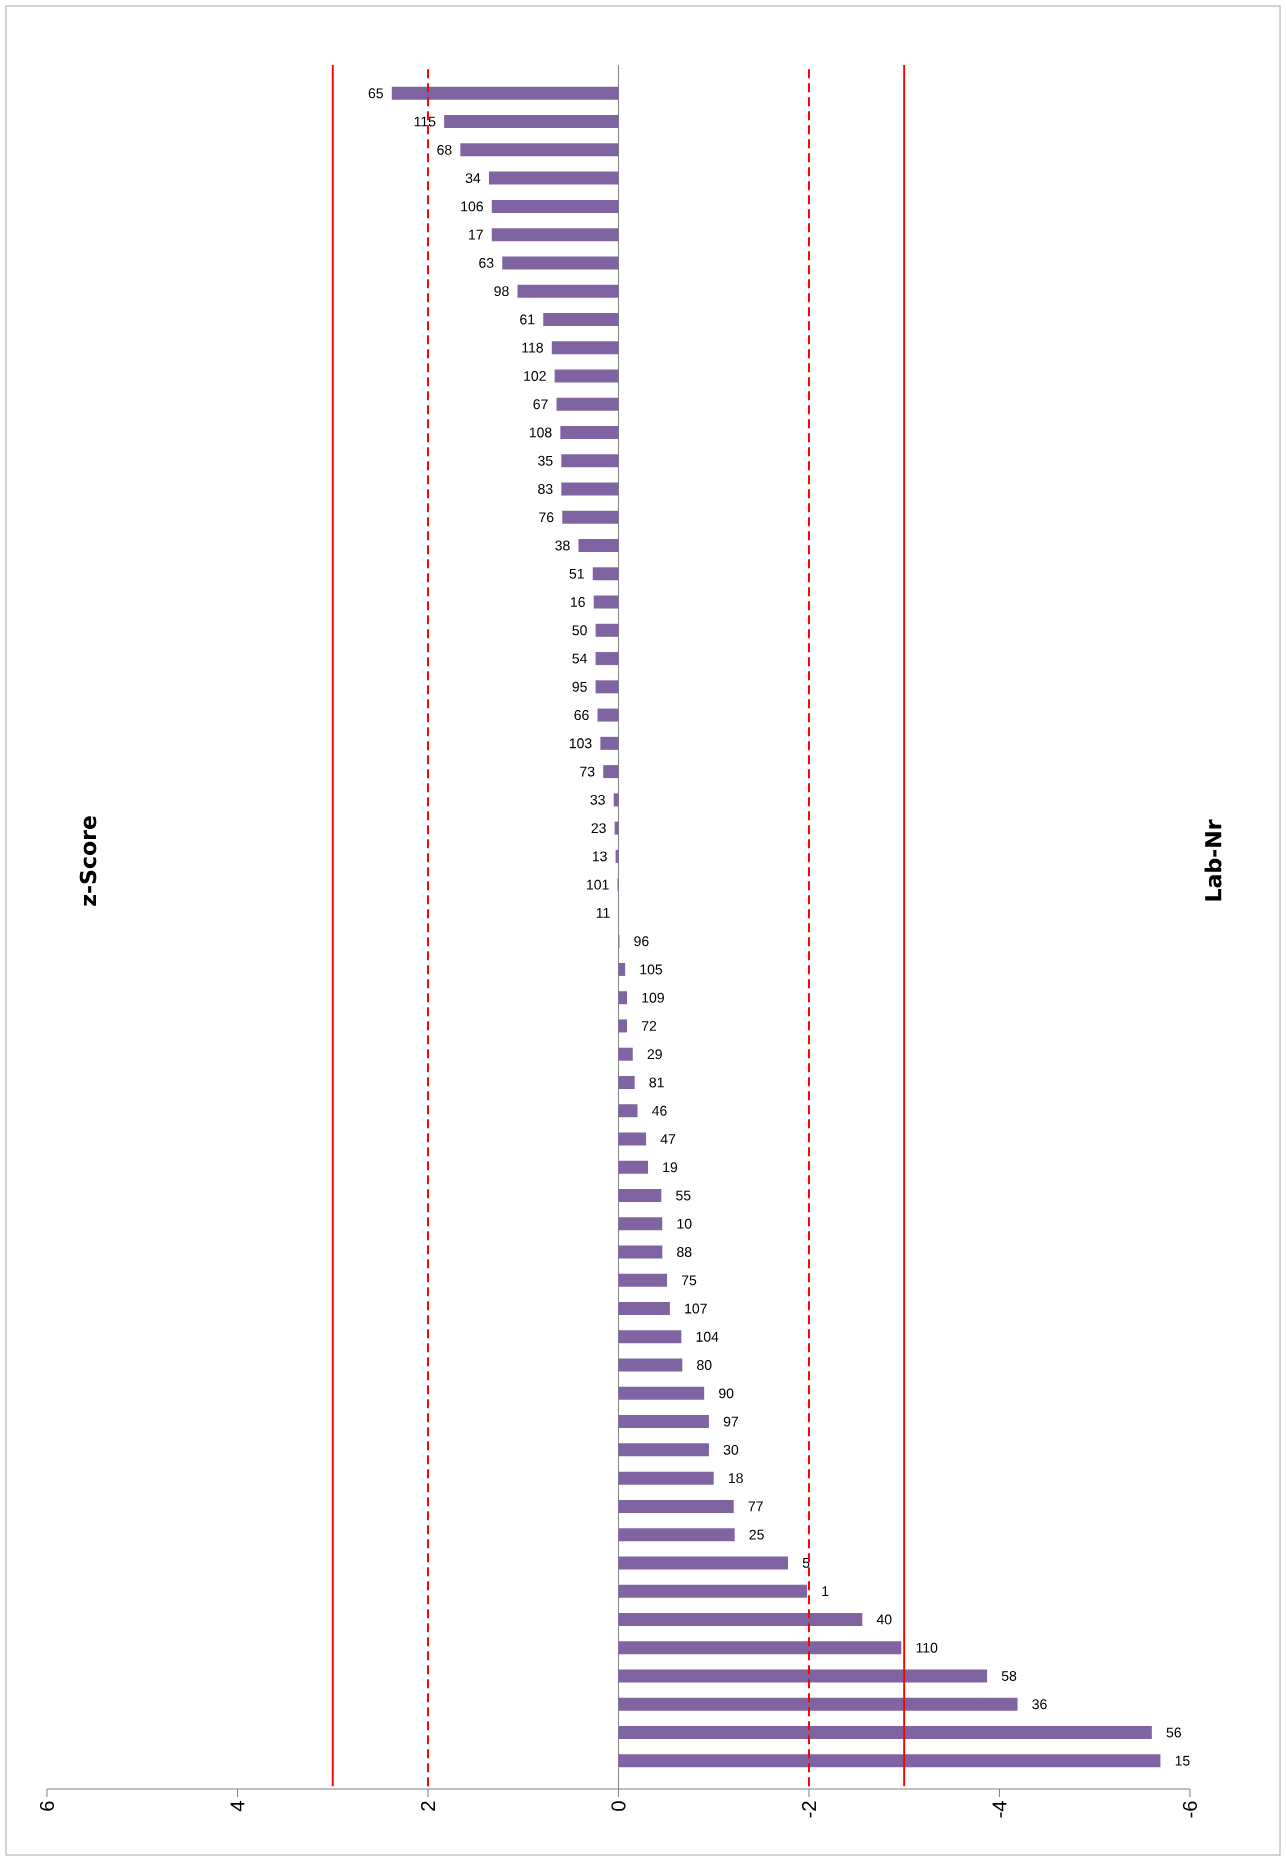  What do you see at coordinates (653, 997) in the screenshot?
I see `y-tick-label: 109` at bounding box center [653, 997].